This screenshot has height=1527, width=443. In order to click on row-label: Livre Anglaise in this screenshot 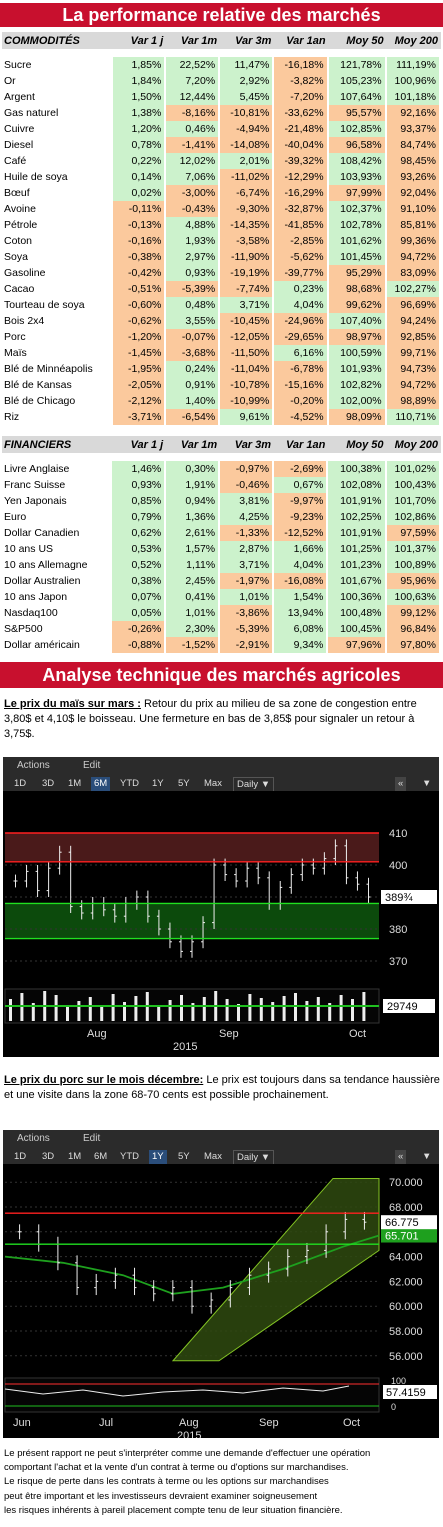, I will do `click(57, 469)`.